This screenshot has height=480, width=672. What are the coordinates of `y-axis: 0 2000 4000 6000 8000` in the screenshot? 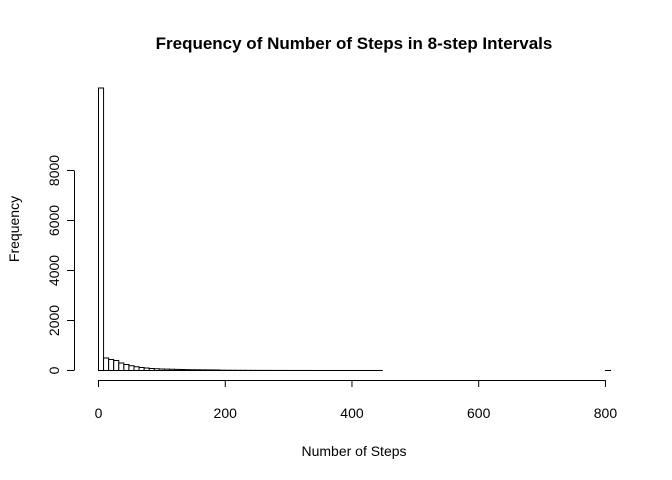 It's located at (60, 264).